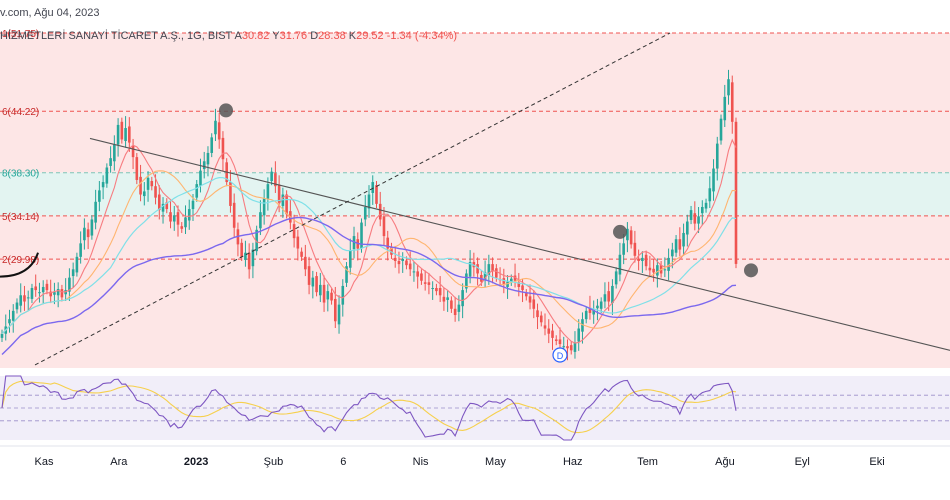  I want to click on x-axis-tick-label: Şub, so click(274, 462).